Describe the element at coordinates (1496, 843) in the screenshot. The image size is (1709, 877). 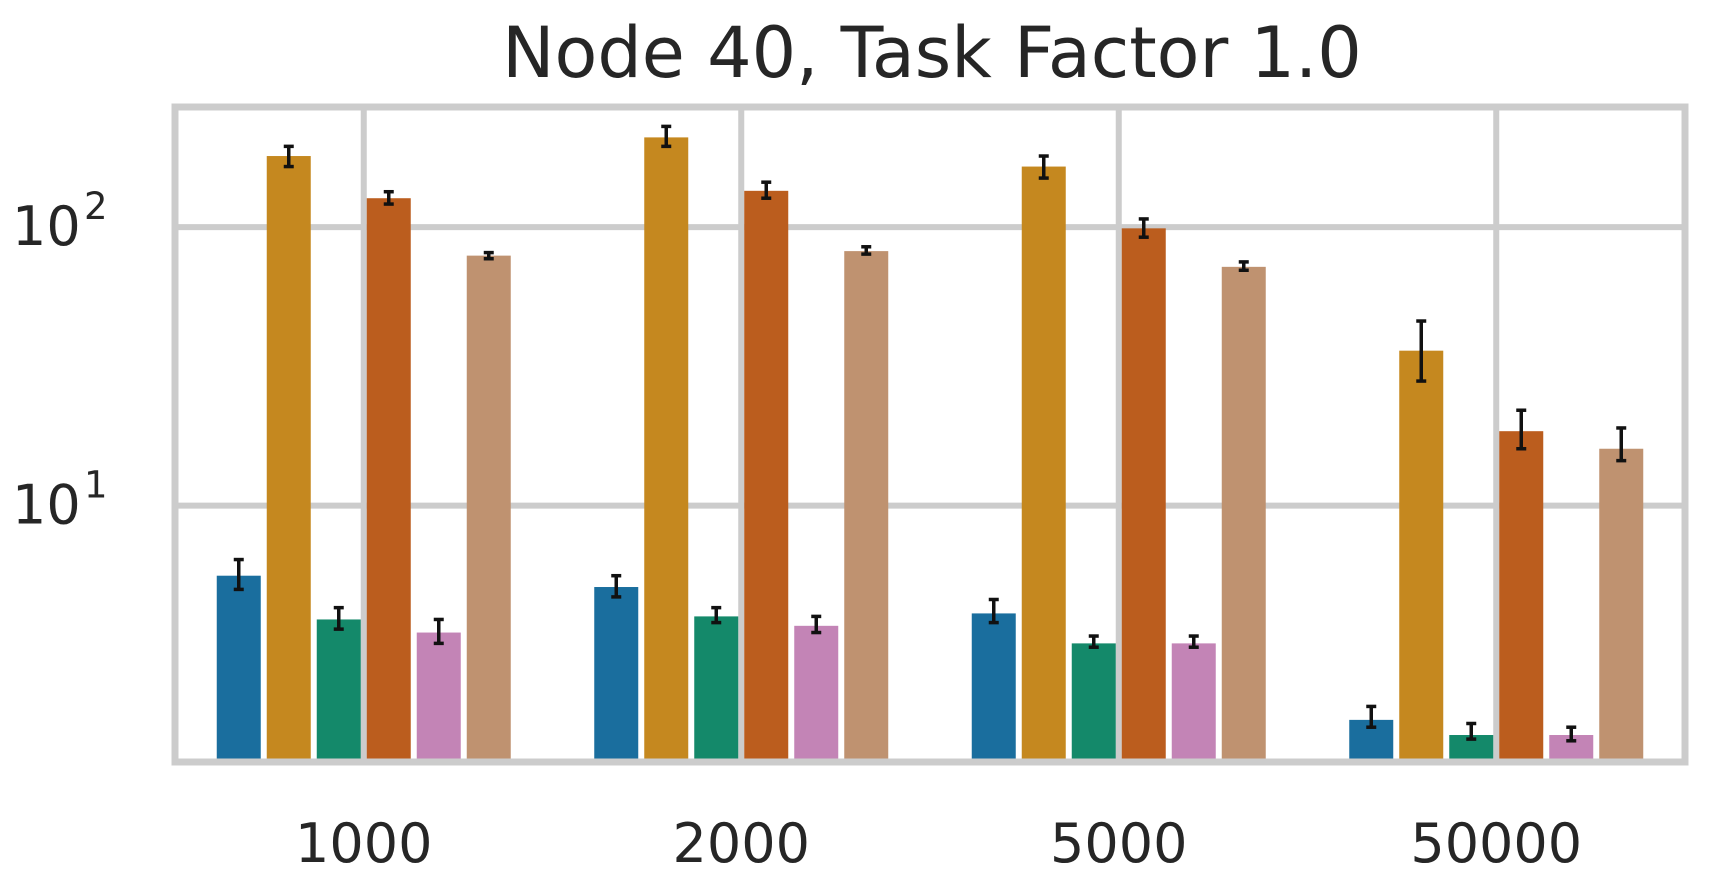
I see `x-tick-label: 50000` at that location.